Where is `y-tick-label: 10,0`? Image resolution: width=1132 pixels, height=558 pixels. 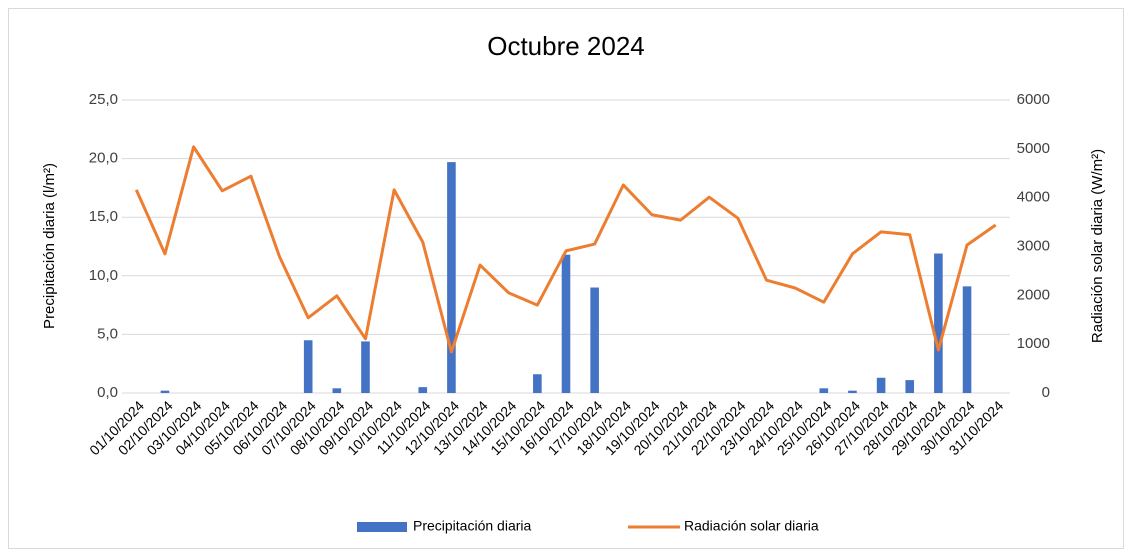 y-tick-label: 10,0 is located at coordinates (103, 275).